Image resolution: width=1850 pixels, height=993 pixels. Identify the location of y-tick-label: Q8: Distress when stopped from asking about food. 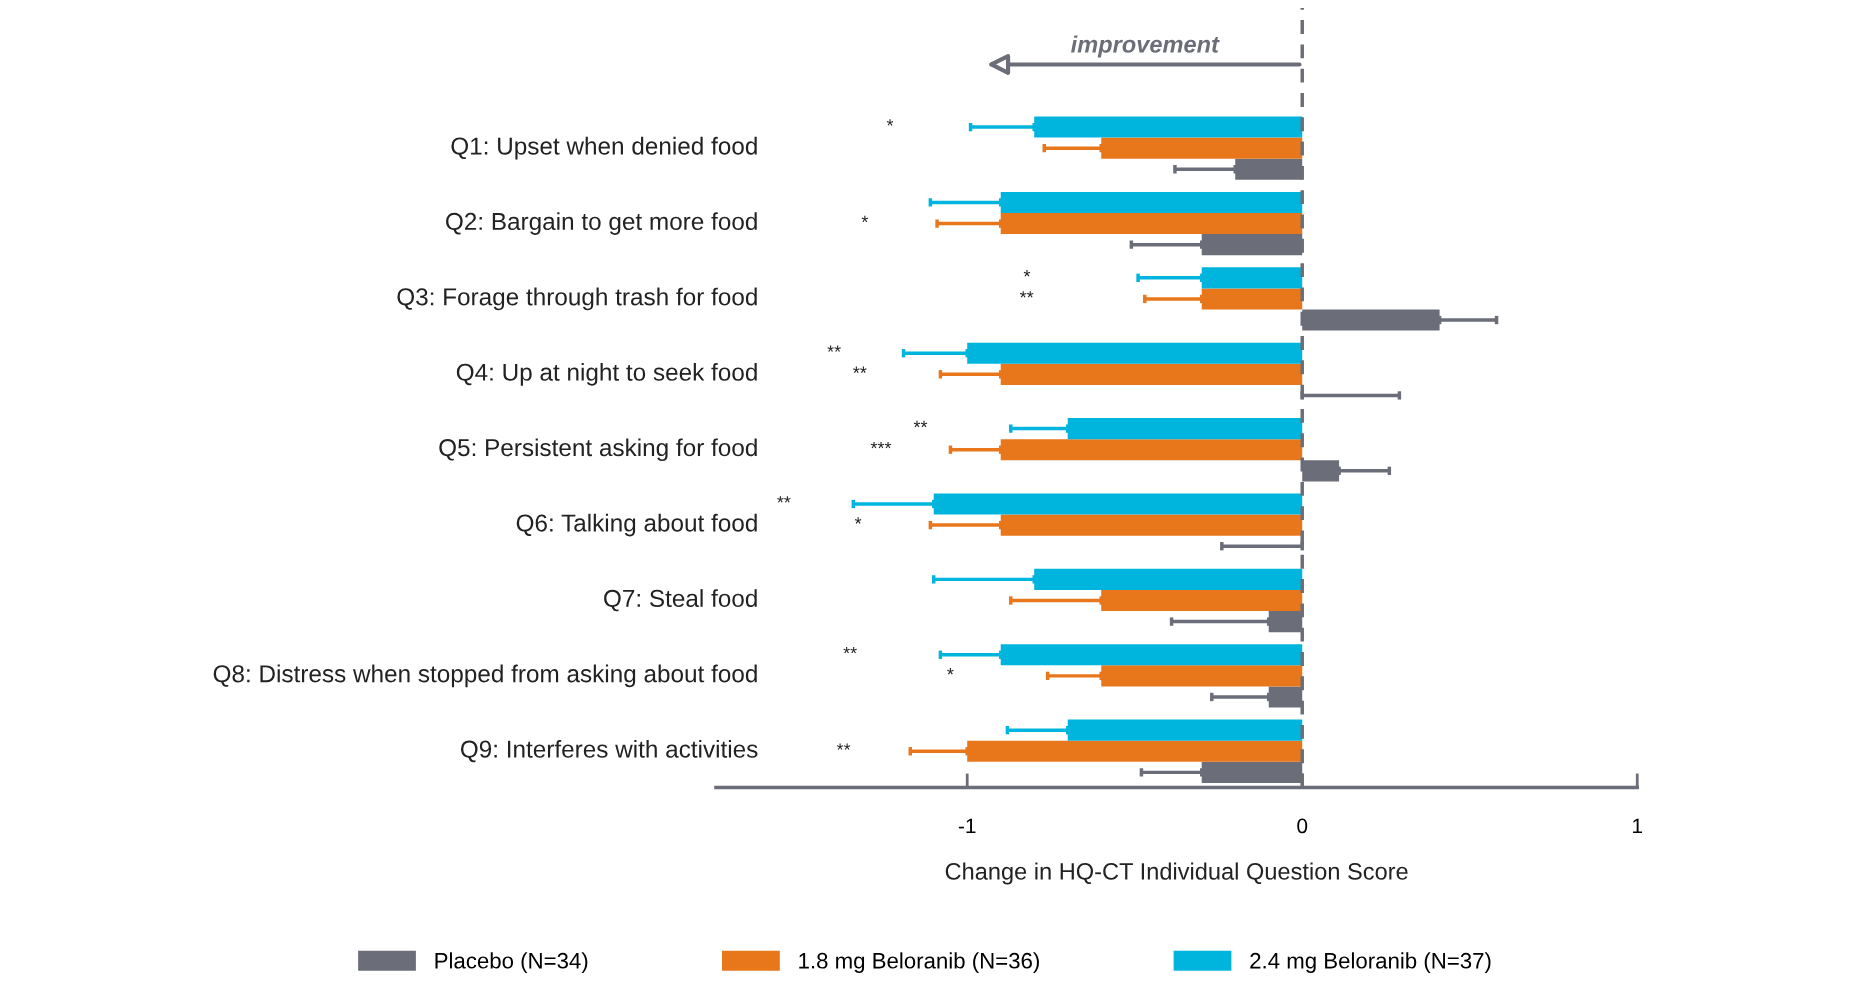
(485, 676).